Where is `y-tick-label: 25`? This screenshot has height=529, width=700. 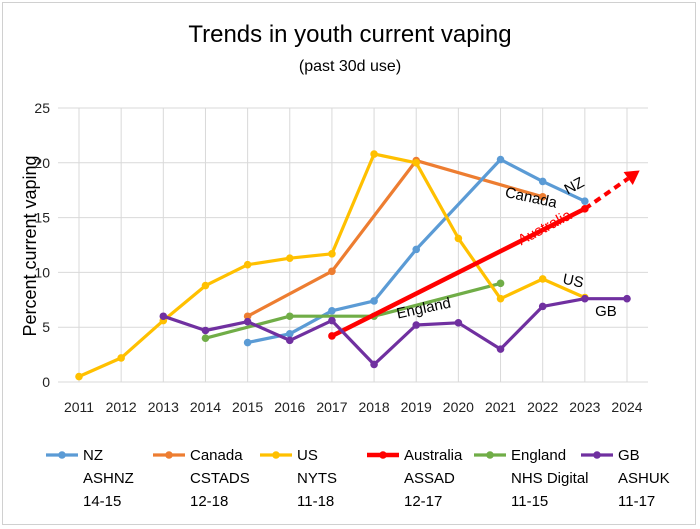 y-tick-label: 25 is located at coordinates (42, 108).